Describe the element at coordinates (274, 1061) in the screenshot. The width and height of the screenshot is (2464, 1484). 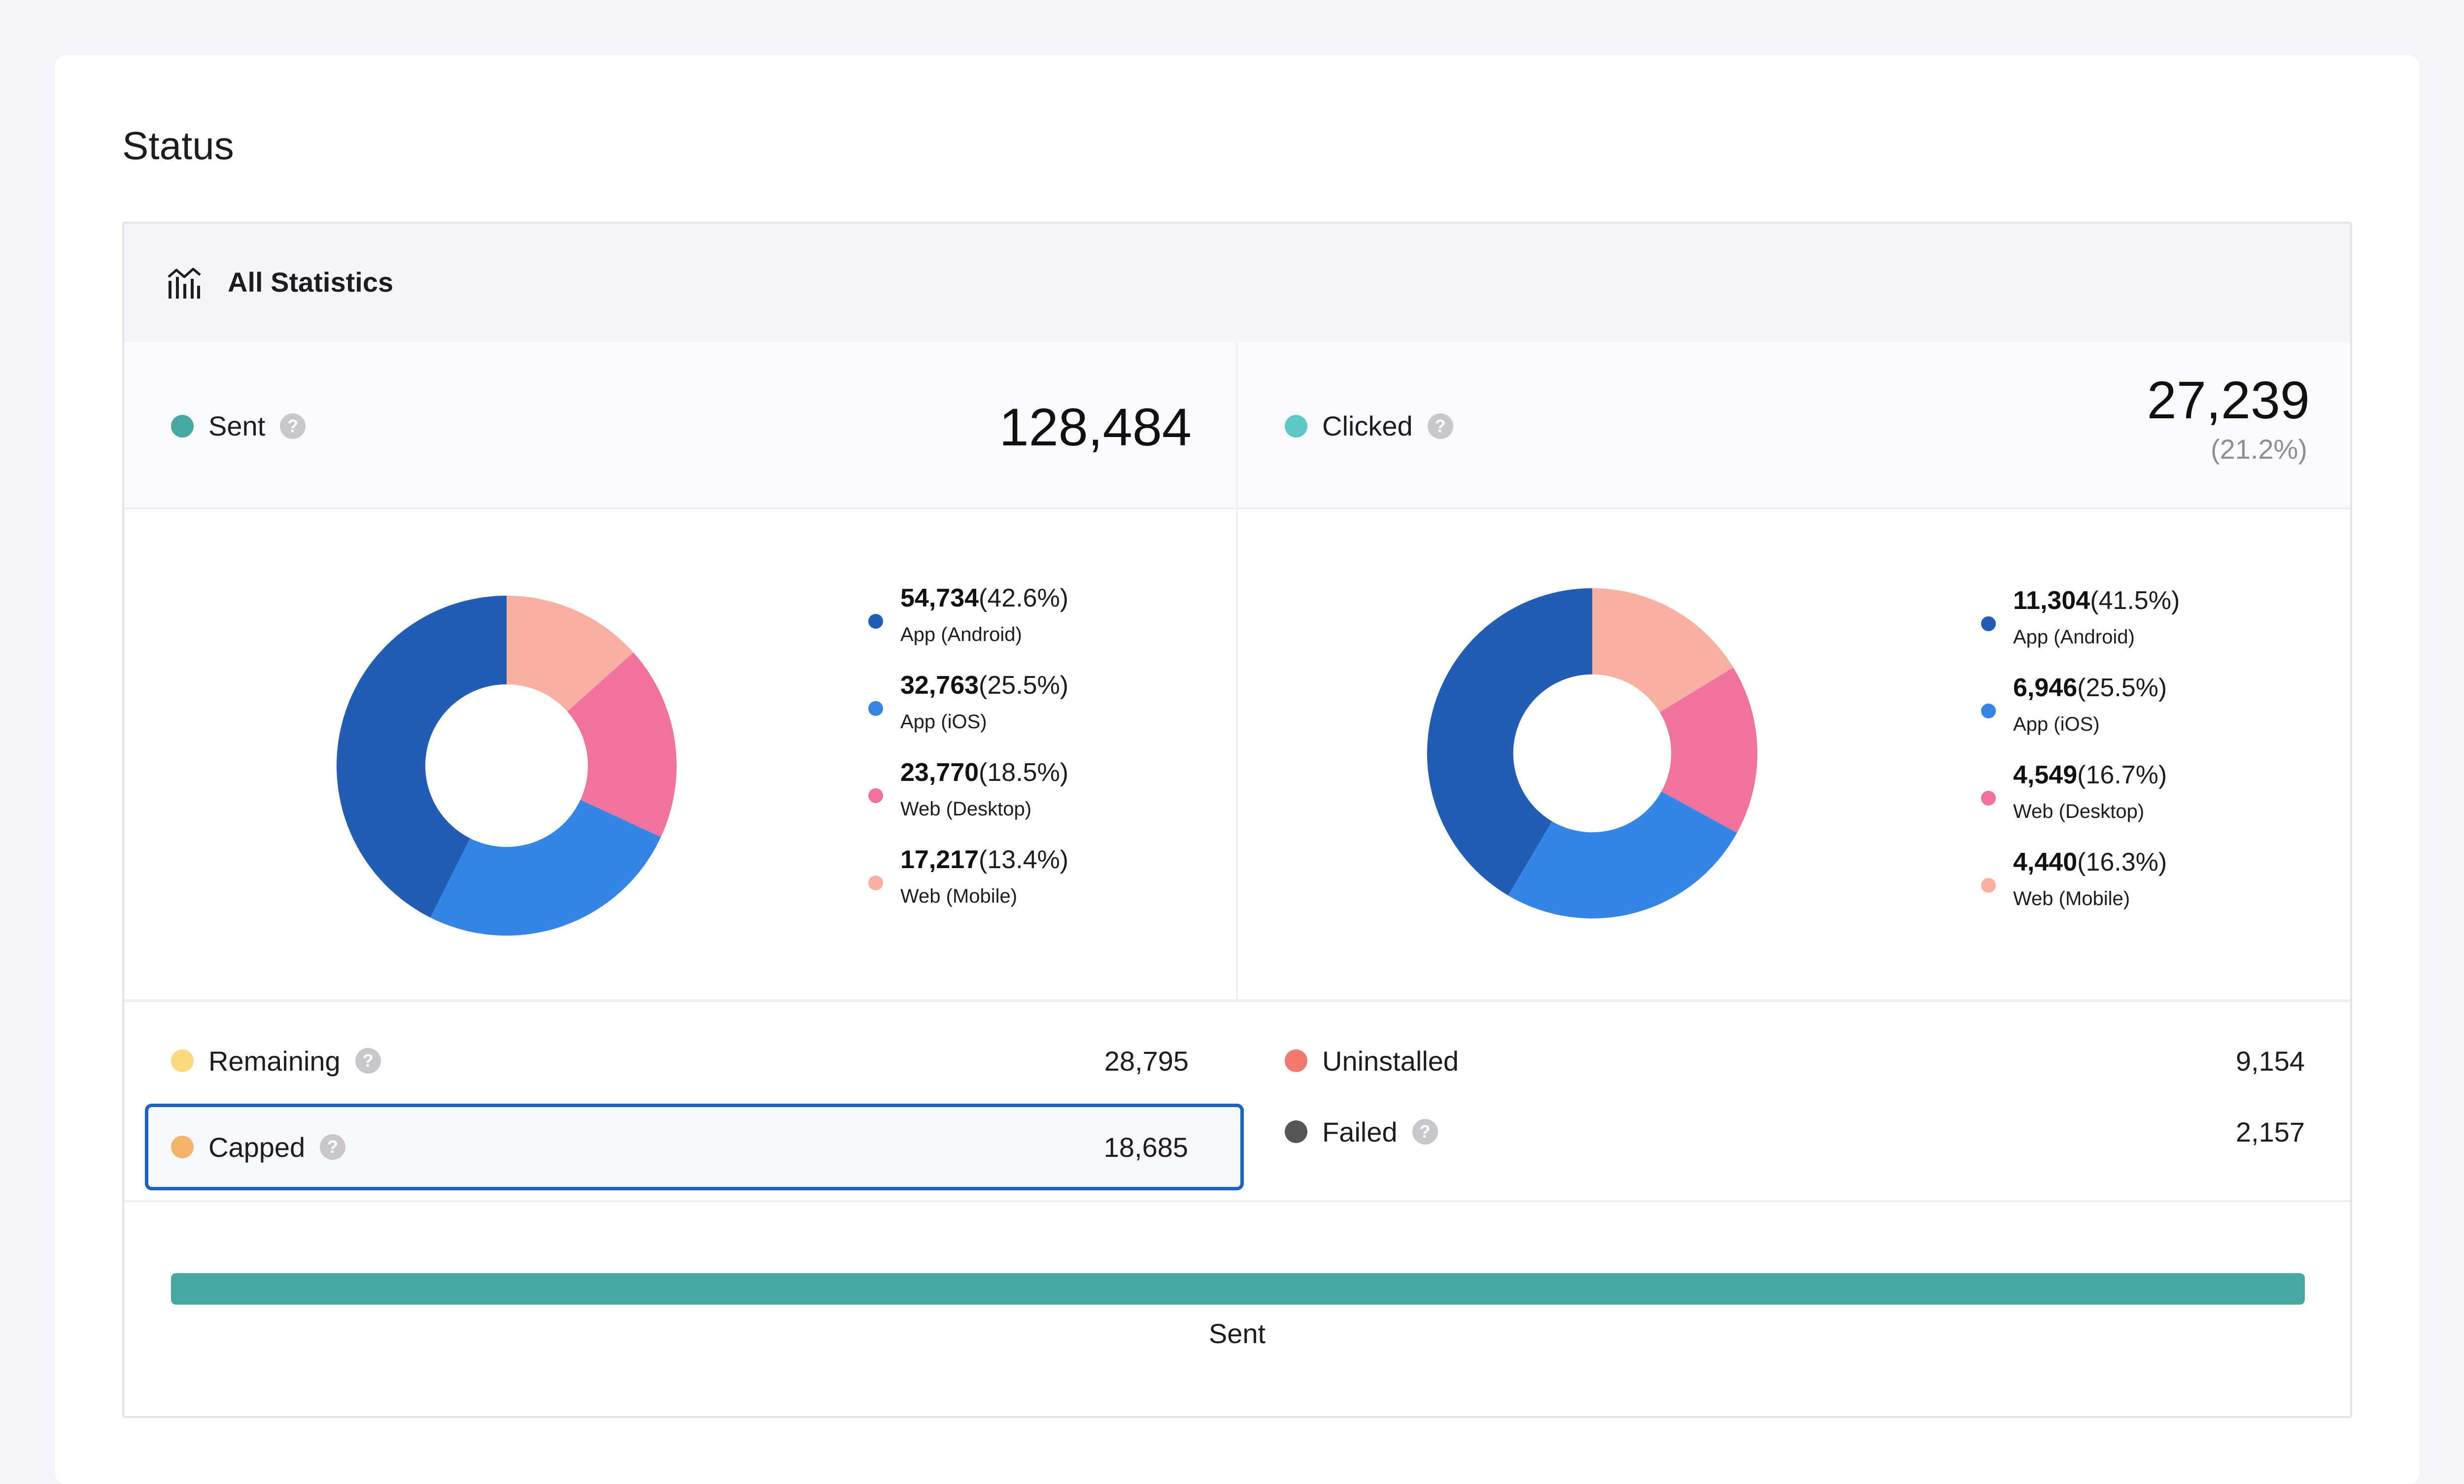
I see `remaining-label: Remaining` at that location.